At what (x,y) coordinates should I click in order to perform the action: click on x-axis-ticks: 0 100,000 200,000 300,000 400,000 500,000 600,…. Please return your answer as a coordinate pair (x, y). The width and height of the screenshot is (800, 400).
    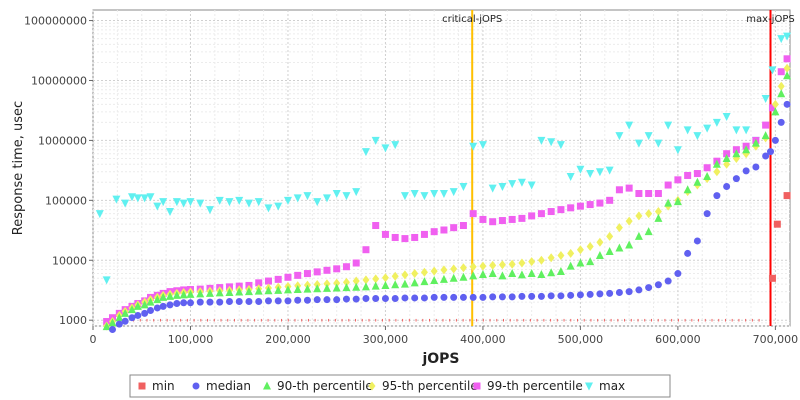
    Looking at the image, I should click on (444, 336).